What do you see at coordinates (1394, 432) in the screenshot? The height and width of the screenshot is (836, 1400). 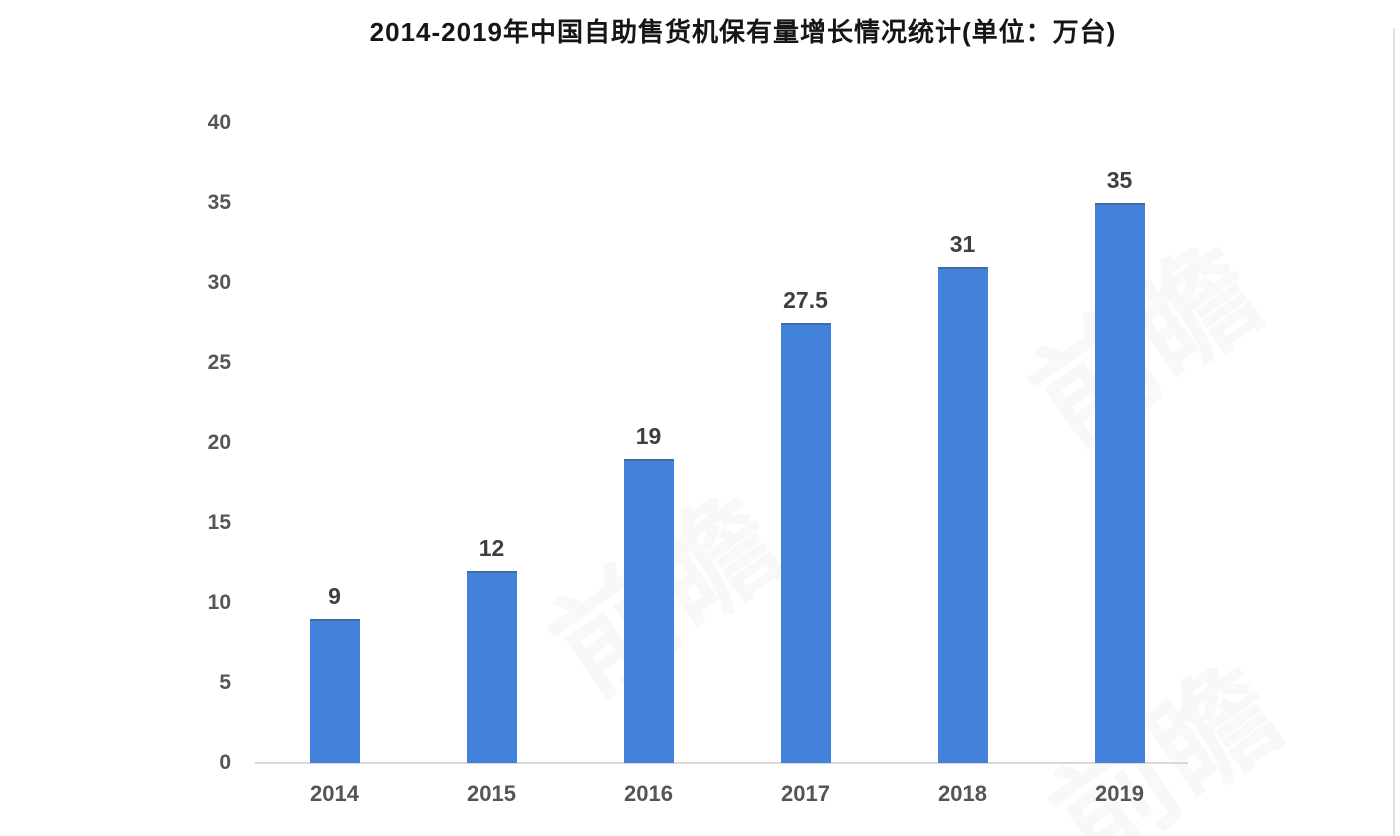 I see `right-edge-line` at bounding box center [1394, 432].